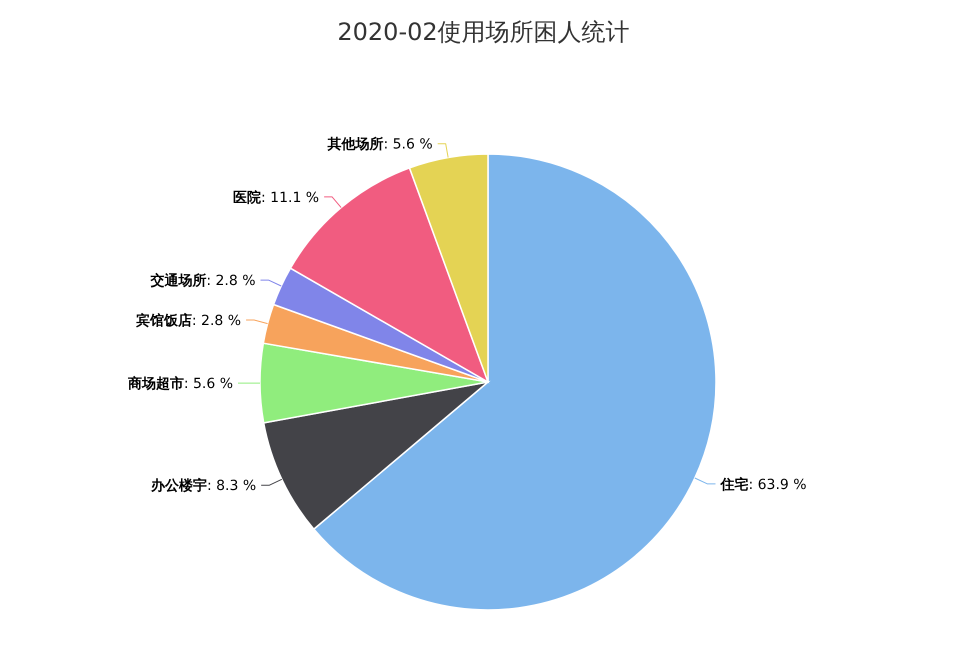 This screenshot has height=645, width=967. What do you see at coordinates (163, 320) in the screenshot?
I see `slice-label: 宾馆饭店` at bounding box center [163, 320].